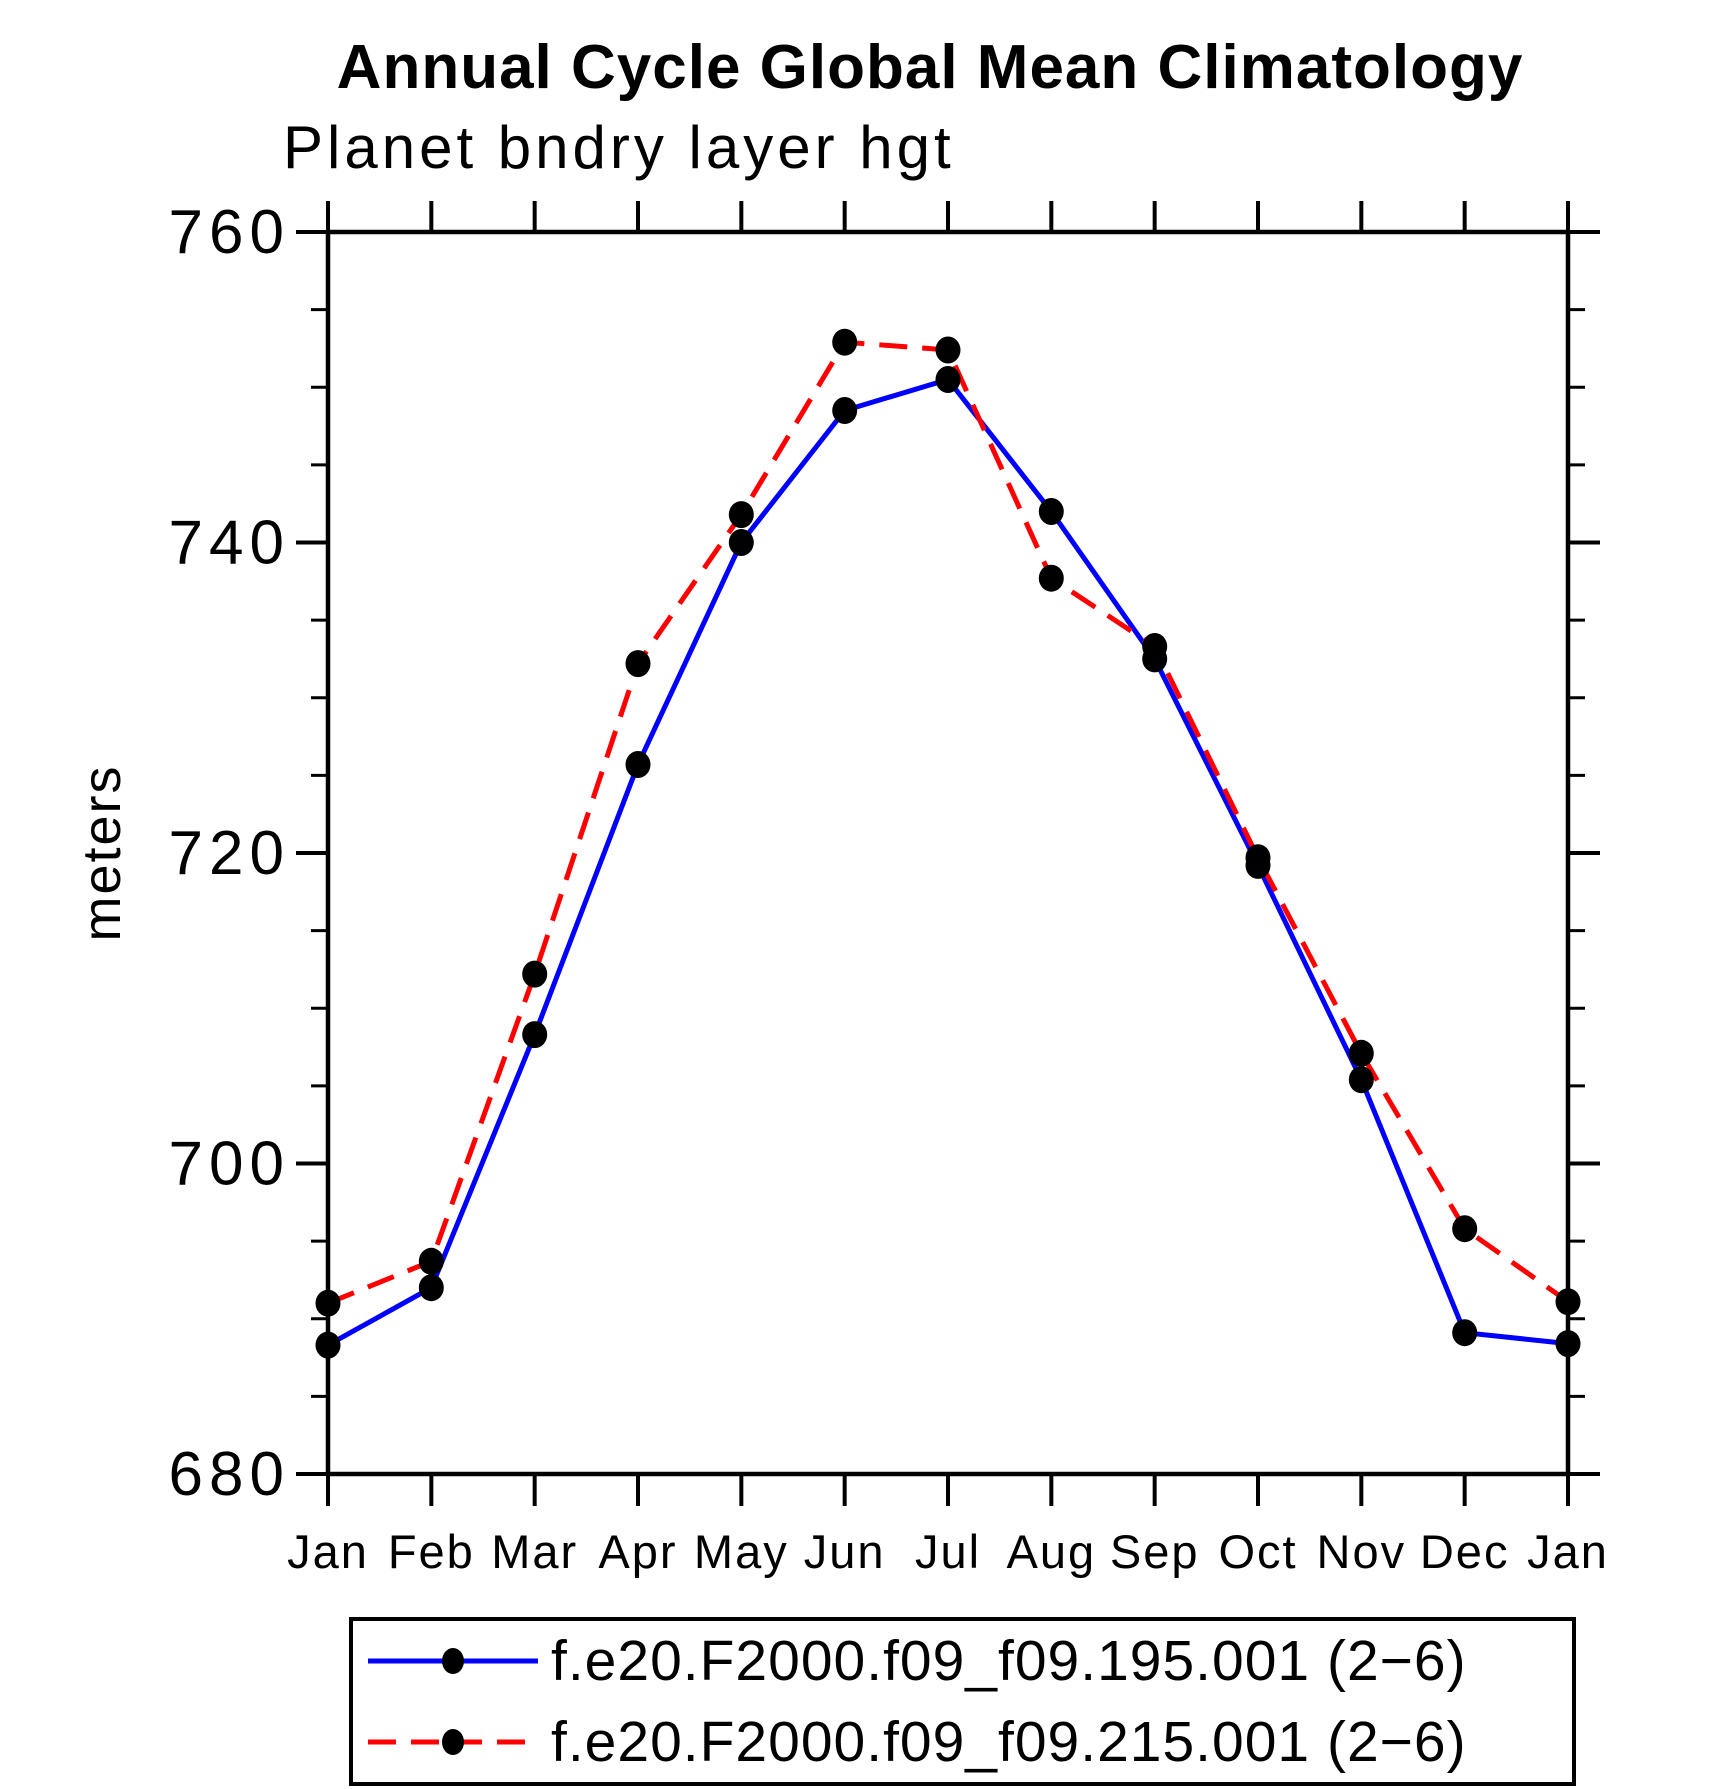 The height and width of the screenshot is (1789, 1710). I want to click on x-tick-label: Nov, so click(1362, 1551).